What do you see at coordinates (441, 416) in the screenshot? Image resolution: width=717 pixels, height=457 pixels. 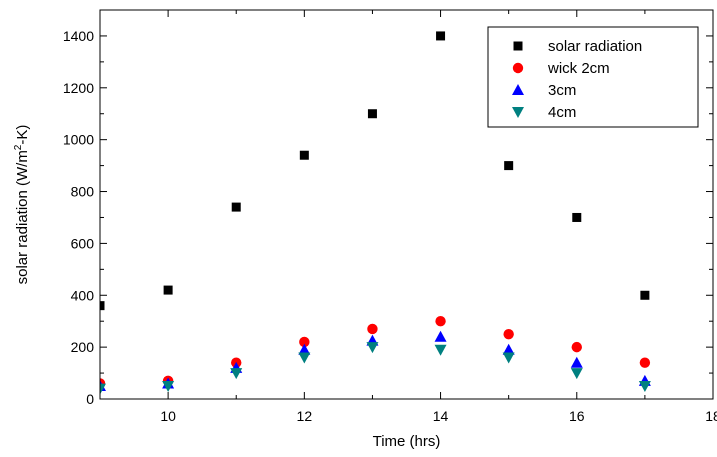 I see `x-tick-label: 14` at bounding box center [441, 416].